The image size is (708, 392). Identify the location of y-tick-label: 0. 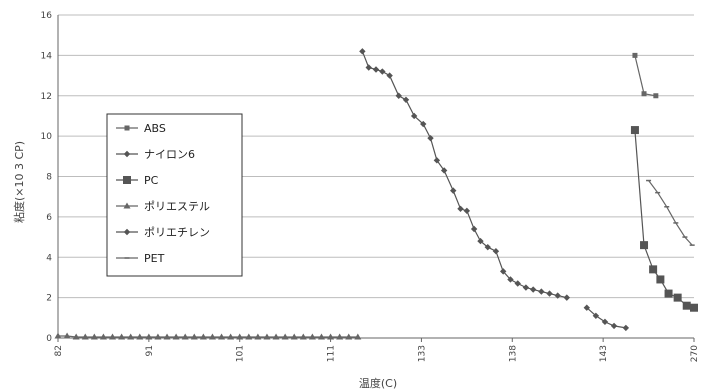
(49, 339).